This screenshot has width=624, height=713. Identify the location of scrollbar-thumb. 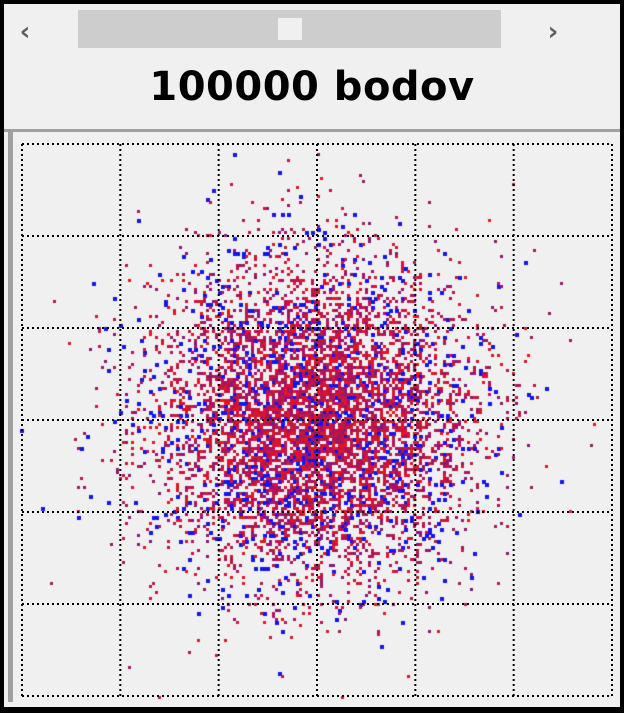
(289, 29).